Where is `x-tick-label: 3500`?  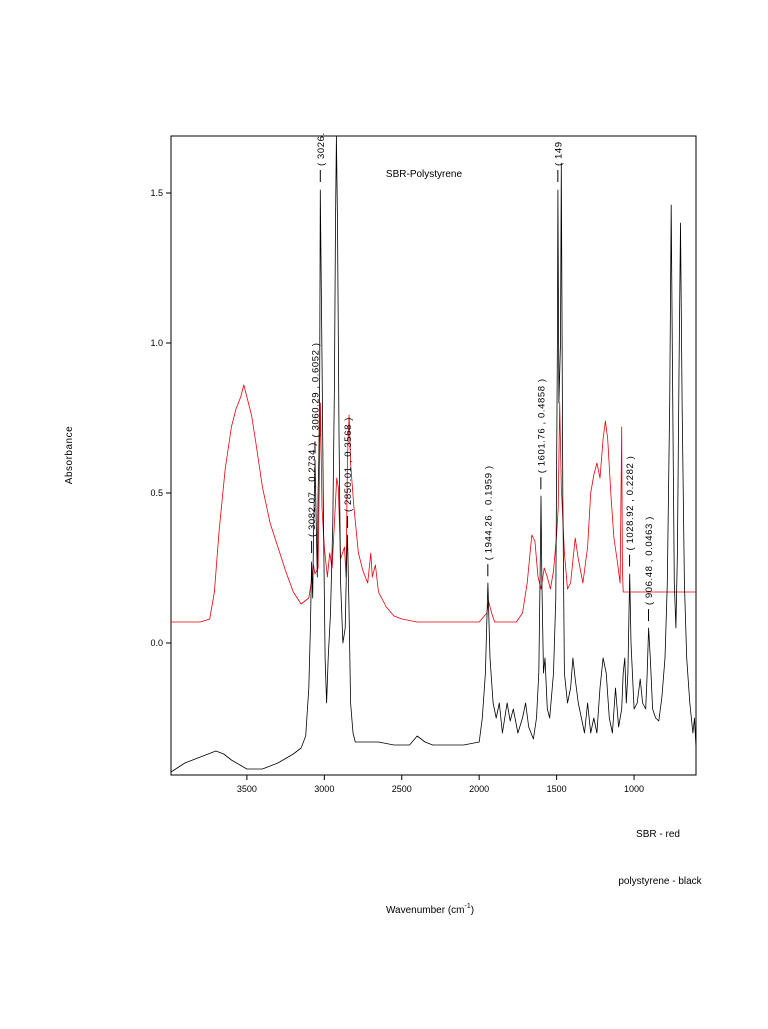
x-tick-label: 3500 is located at coordinates (247, 789).